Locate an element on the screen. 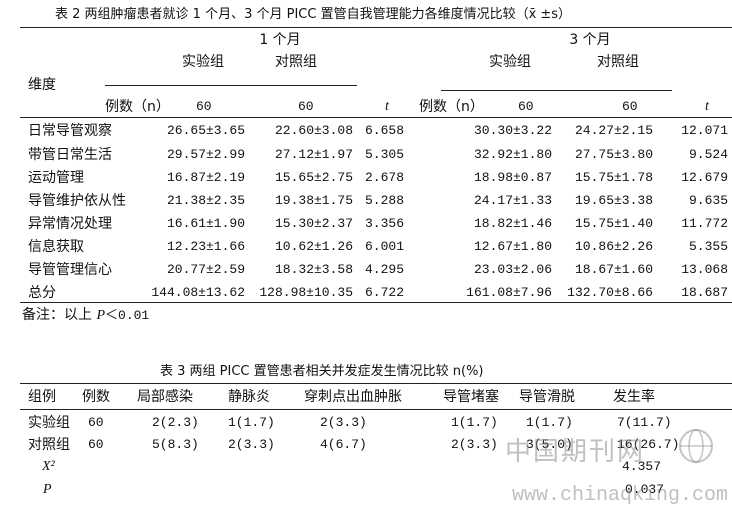  period-heading: 1 个月 is located at coordinates (280, 40).